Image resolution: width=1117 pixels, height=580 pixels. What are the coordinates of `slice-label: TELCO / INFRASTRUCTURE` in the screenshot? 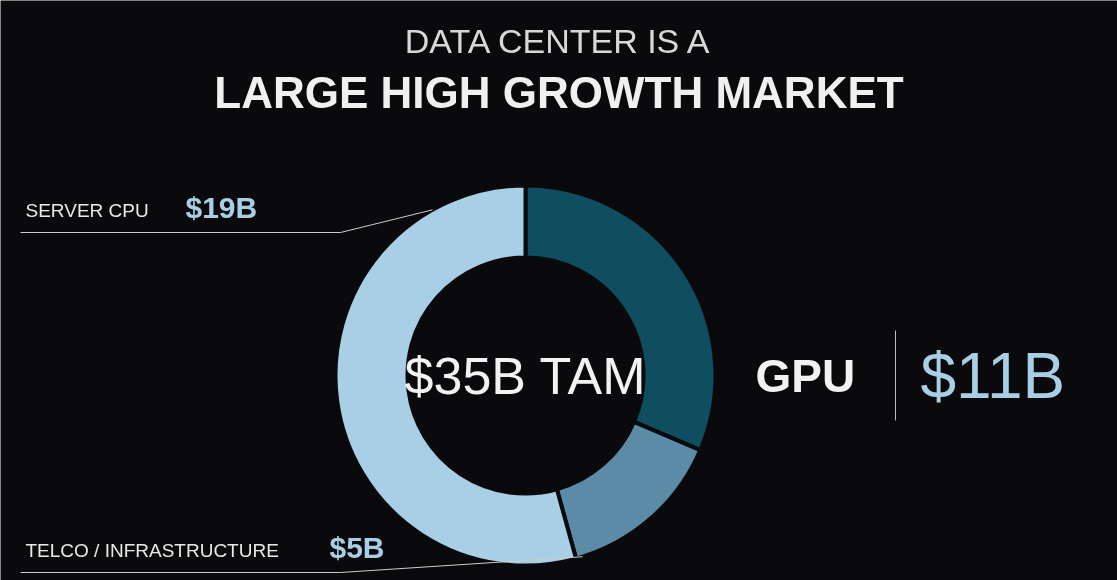 It's located at (152, 550).